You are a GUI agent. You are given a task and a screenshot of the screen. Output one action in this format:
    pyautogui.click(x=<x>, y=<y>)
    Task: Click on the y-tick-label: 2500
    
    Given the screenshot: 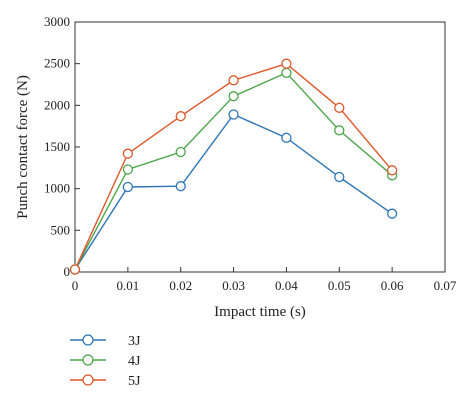 What is the action you would take?
    pyautogui.click(x=57, y=63)
    